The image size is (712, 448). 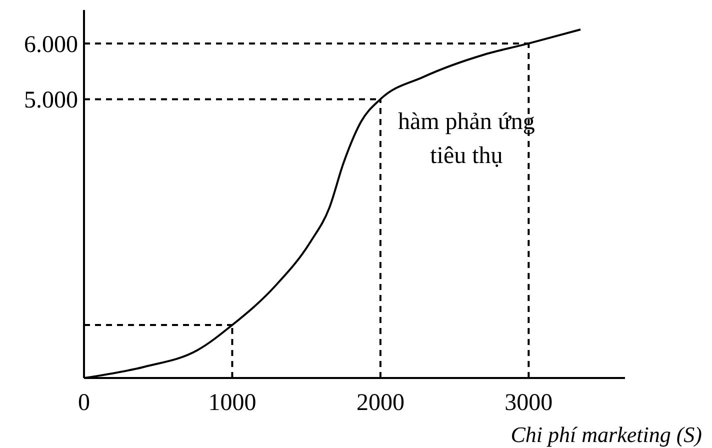 What do you see at coordinates (528, 403) in the screenshot?
I see `x-tick-label: 3000` at bounding box center [528, 403].